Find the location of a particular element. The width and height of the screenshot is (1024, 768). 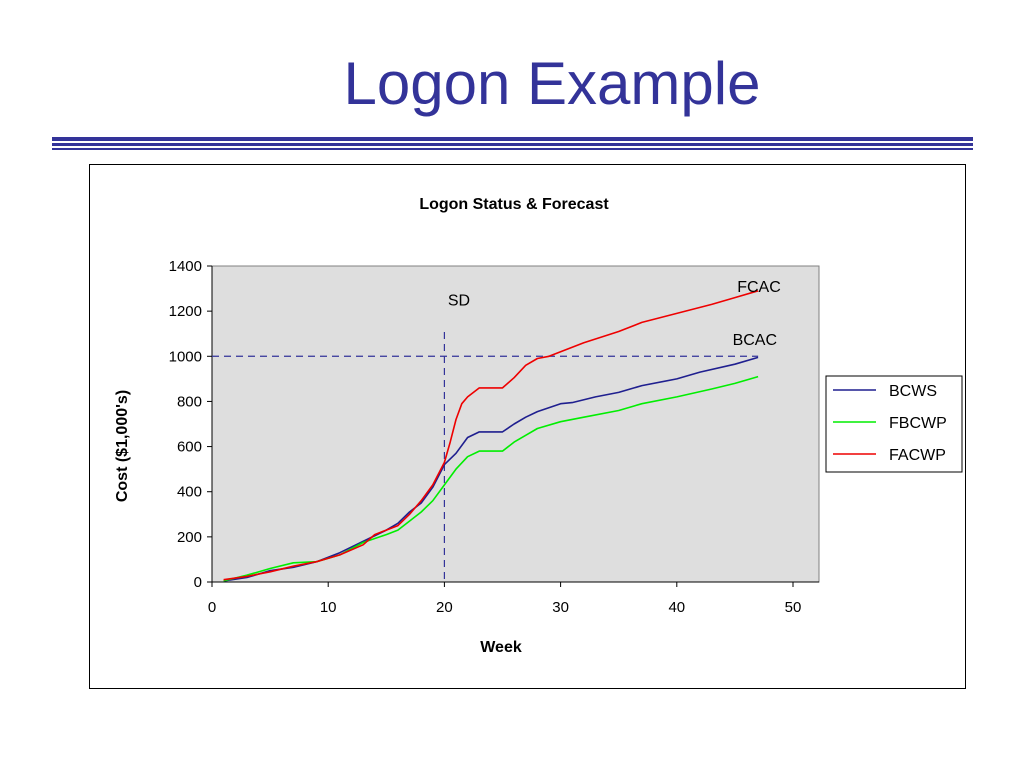

y-tick-label: 200 is located at coordinates (189, 537).